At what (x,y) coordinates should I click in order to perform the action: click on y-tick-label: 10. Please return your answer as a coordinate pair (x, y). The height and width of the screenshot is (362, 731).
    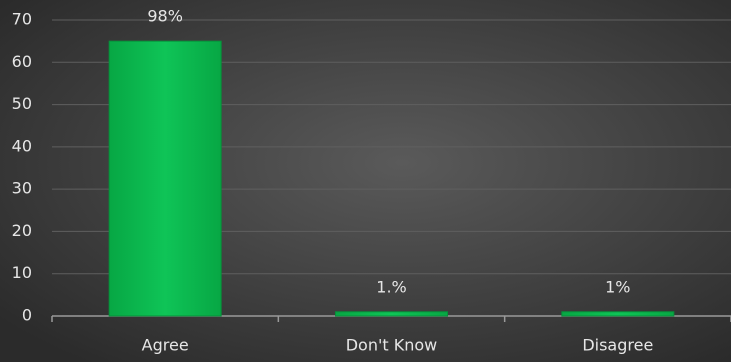
    Looking at the image, I should click on (22, 272).